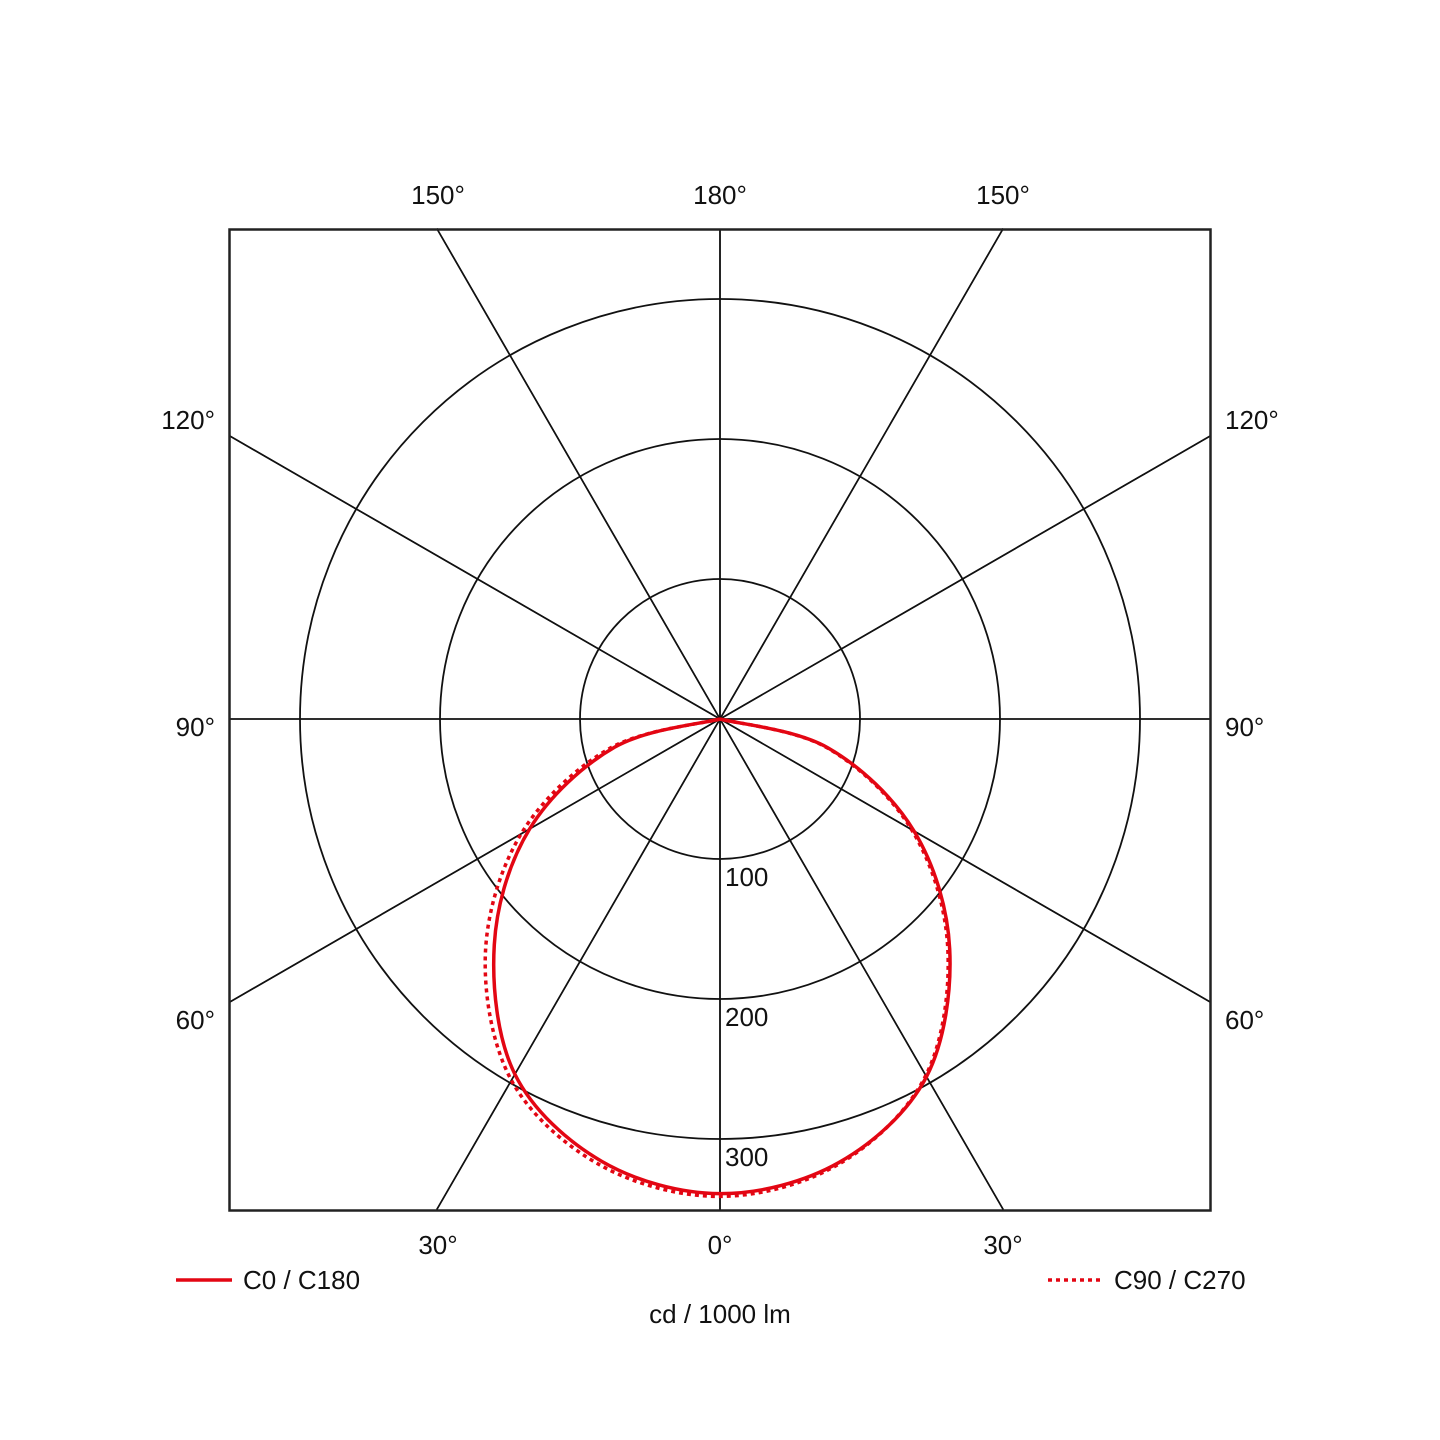 This screenshot has width=1440, height=1440. What do you see at coordinates (1244, 1020) in the screenshot?
I see `angle-label-right-60: 60°` at bounding box center [1244, 1020].